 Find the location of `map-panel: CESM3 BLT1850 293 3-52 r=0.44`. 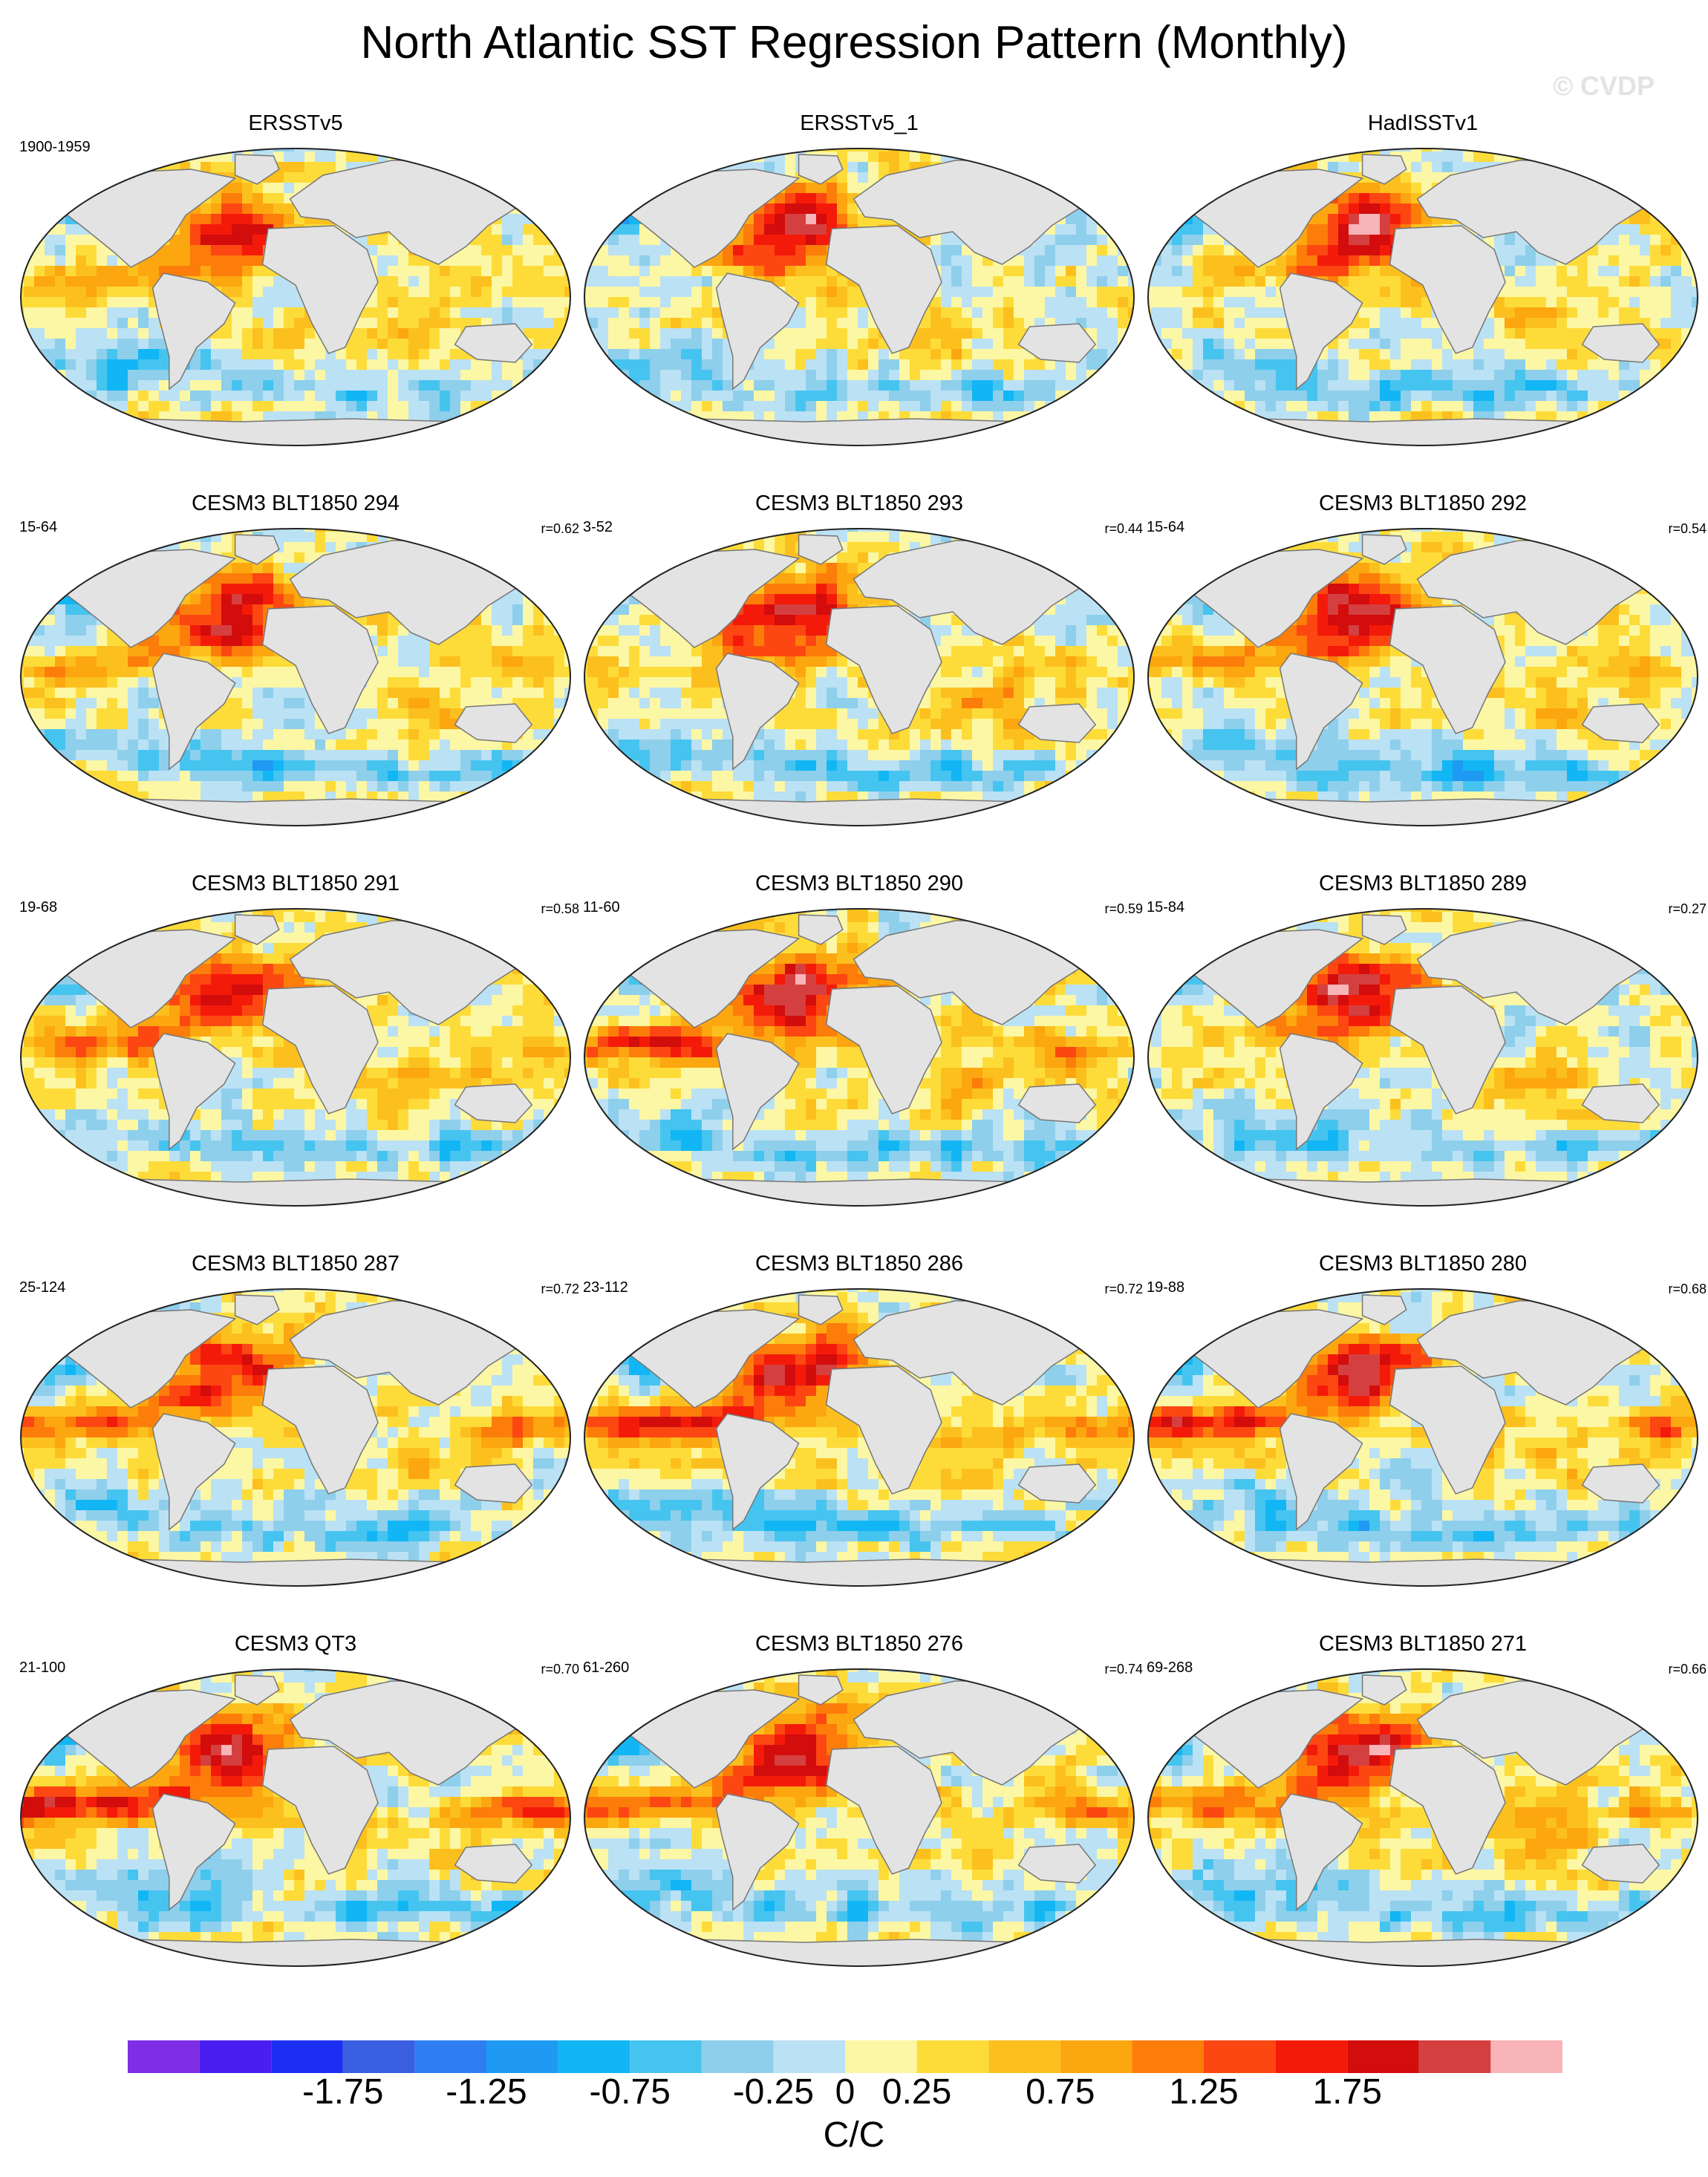

map-panel: CESM3 BLT1850 293 3-52 r=0.44 is located at coordinates (860, 679).